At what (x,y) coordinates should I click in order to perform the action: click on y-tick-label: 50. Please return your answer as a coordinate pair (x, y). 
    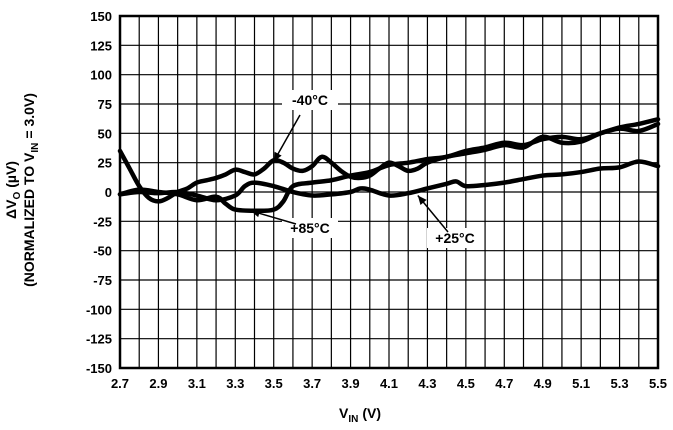
    Looking at the image, I should click on (105, 133).